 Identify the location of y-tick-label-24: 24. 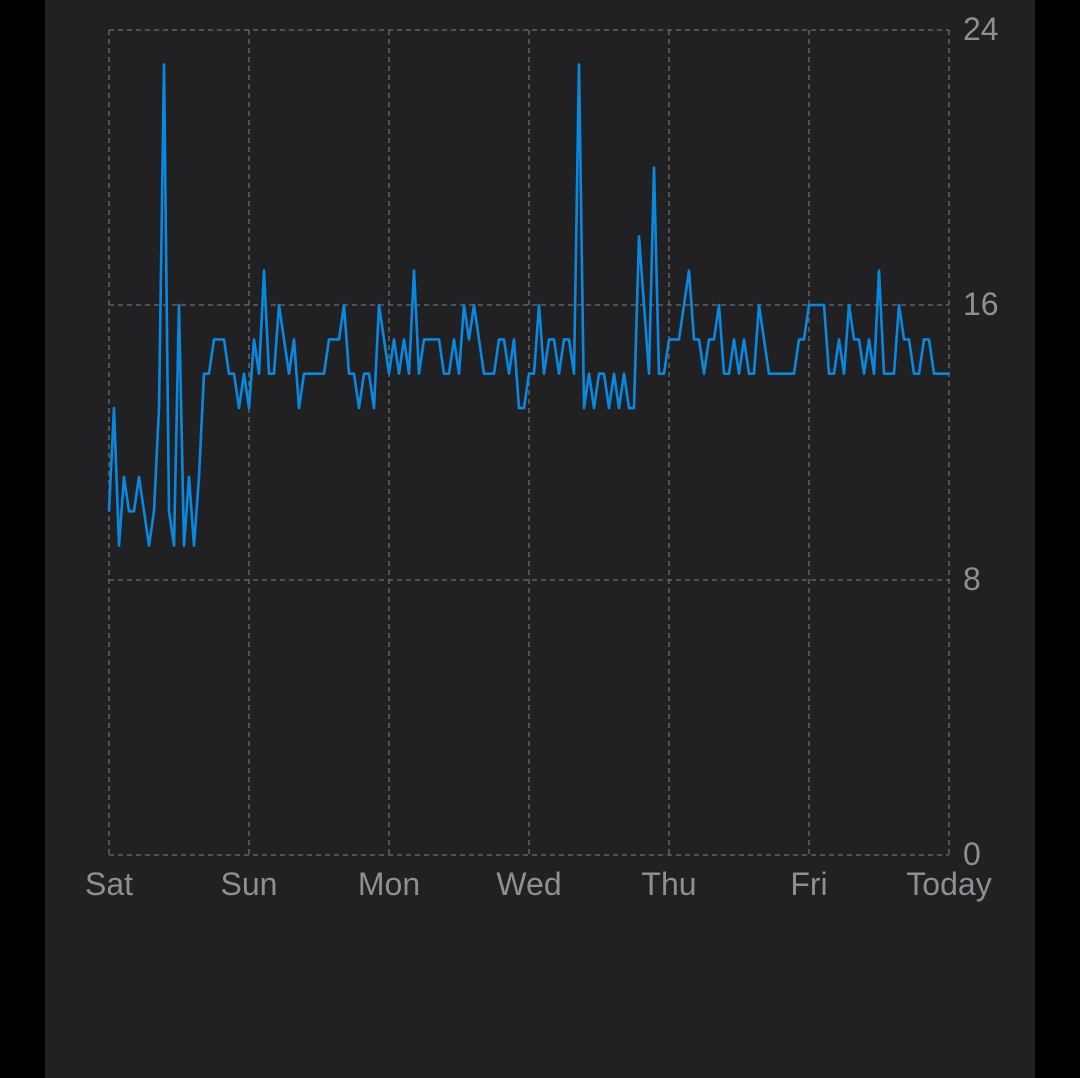
(981, 29).